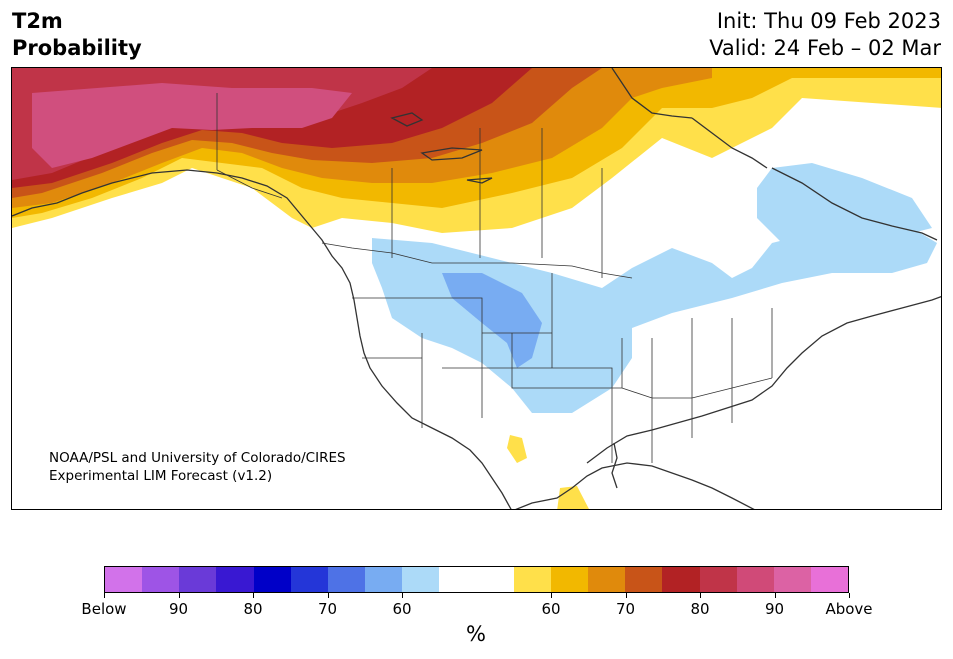  What do you see at coordinates (104, 609) in the screenshot?
I see `colorbar-tick-label: Below` at bounding box center [104, 609].